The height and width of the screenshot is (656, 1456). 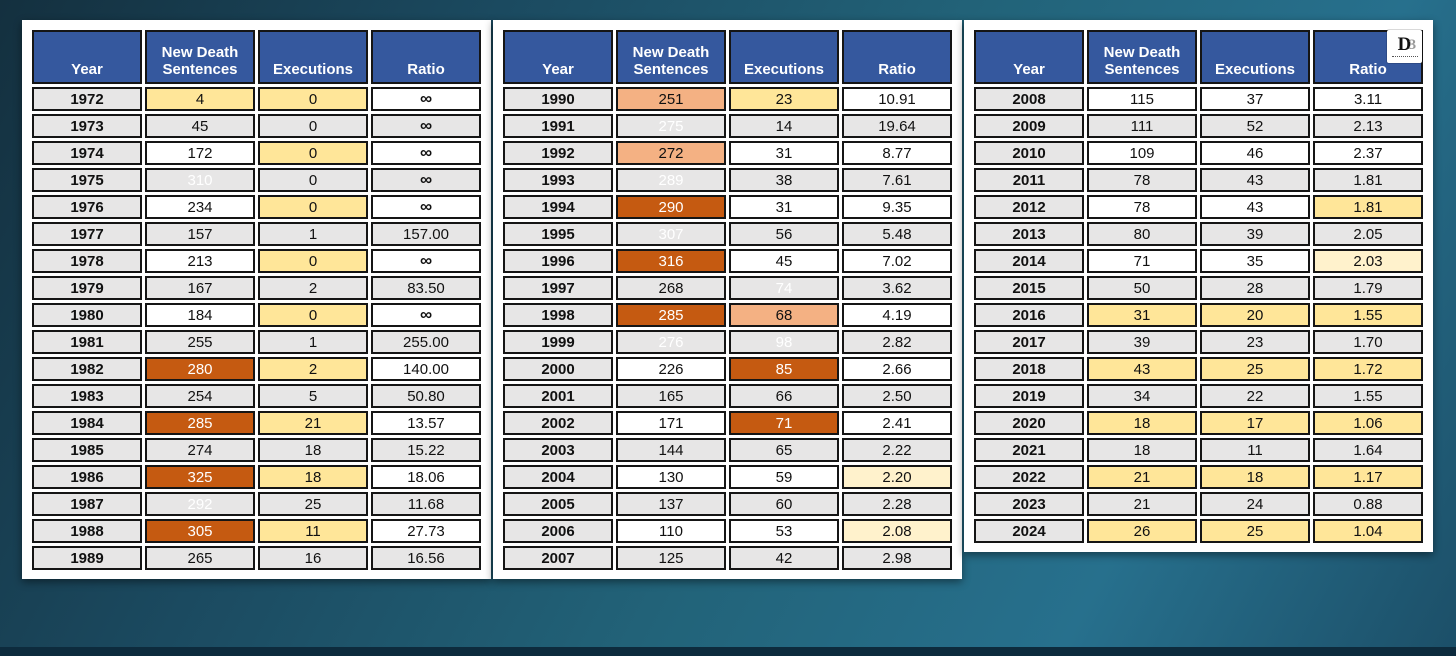 I want to click on exec-cell: 39, so click(x=1255, y=234).